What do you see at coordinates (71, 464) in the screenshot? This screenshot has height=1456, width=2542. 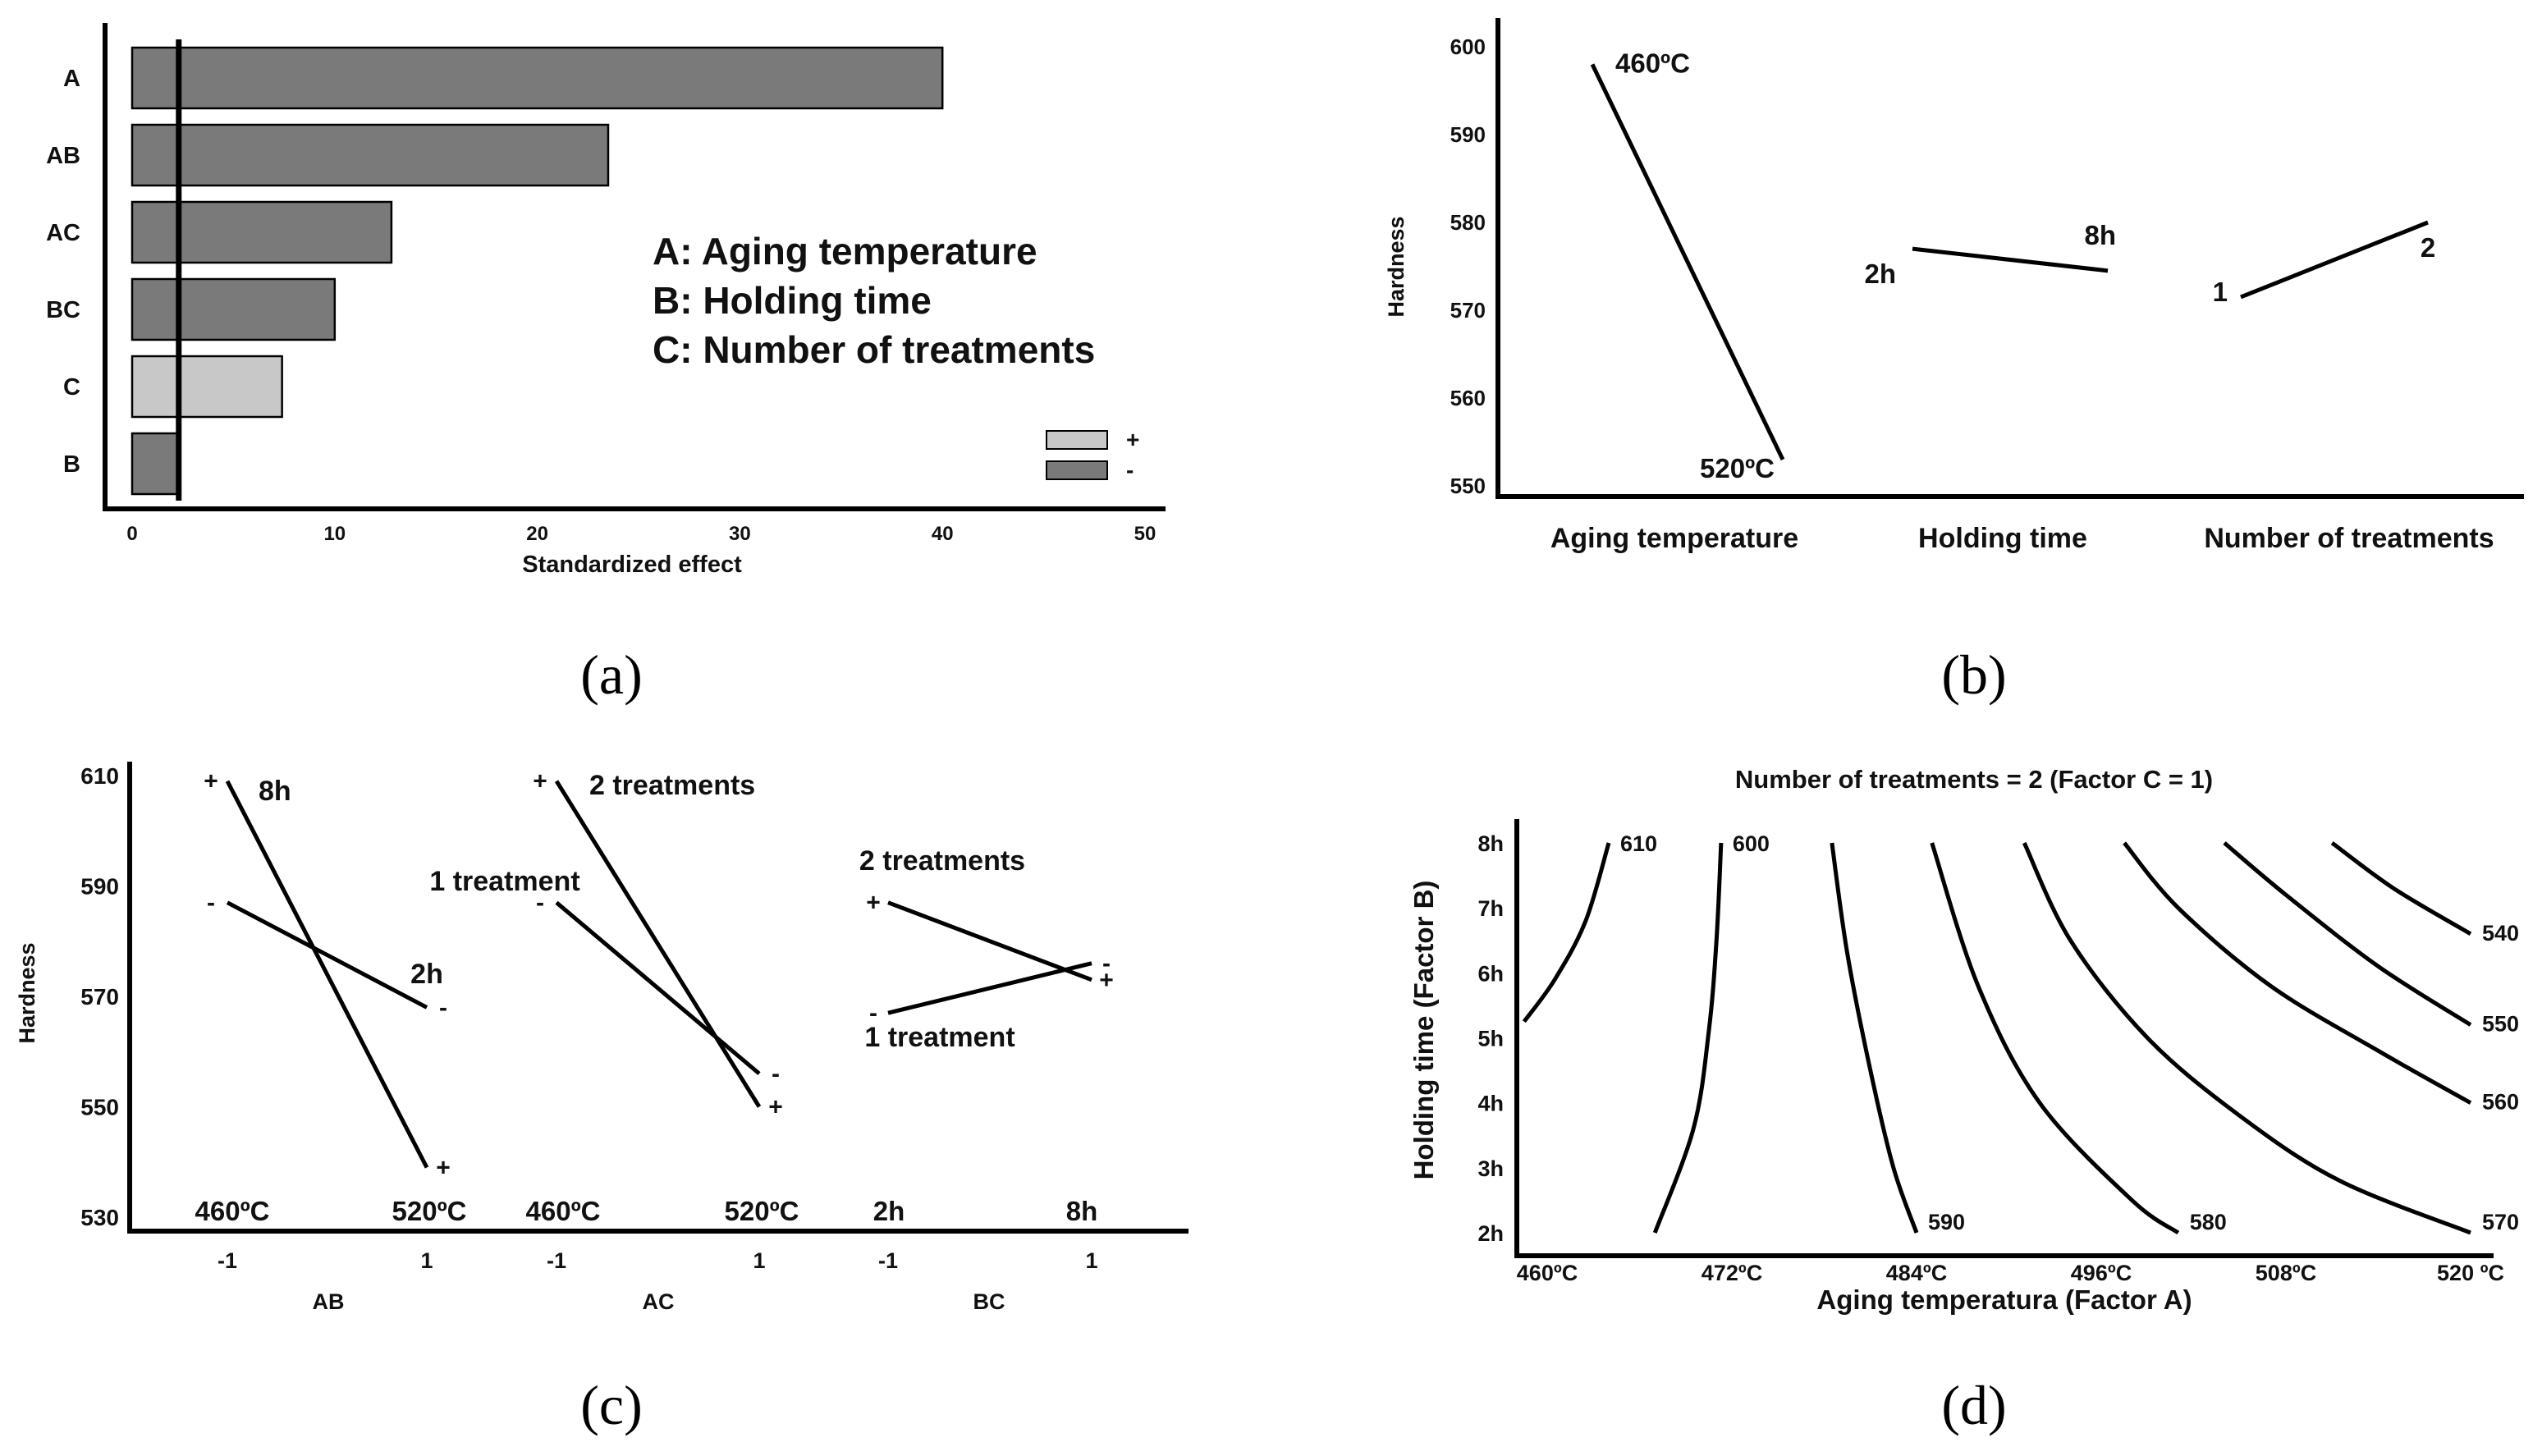 I see `a-category-label: B` at bounding box center [71, 464].